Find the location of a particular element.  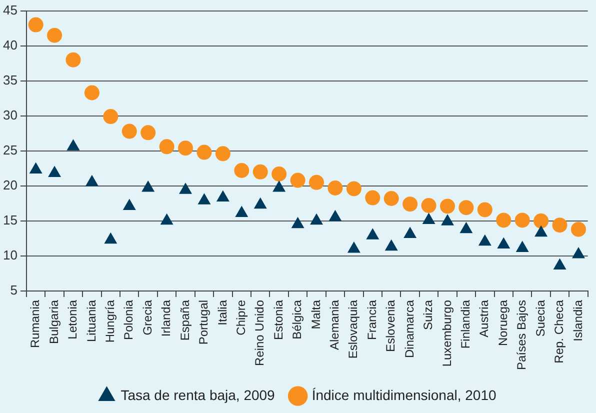

x-tick-label: Alemania is located at coordinates (335, 325).